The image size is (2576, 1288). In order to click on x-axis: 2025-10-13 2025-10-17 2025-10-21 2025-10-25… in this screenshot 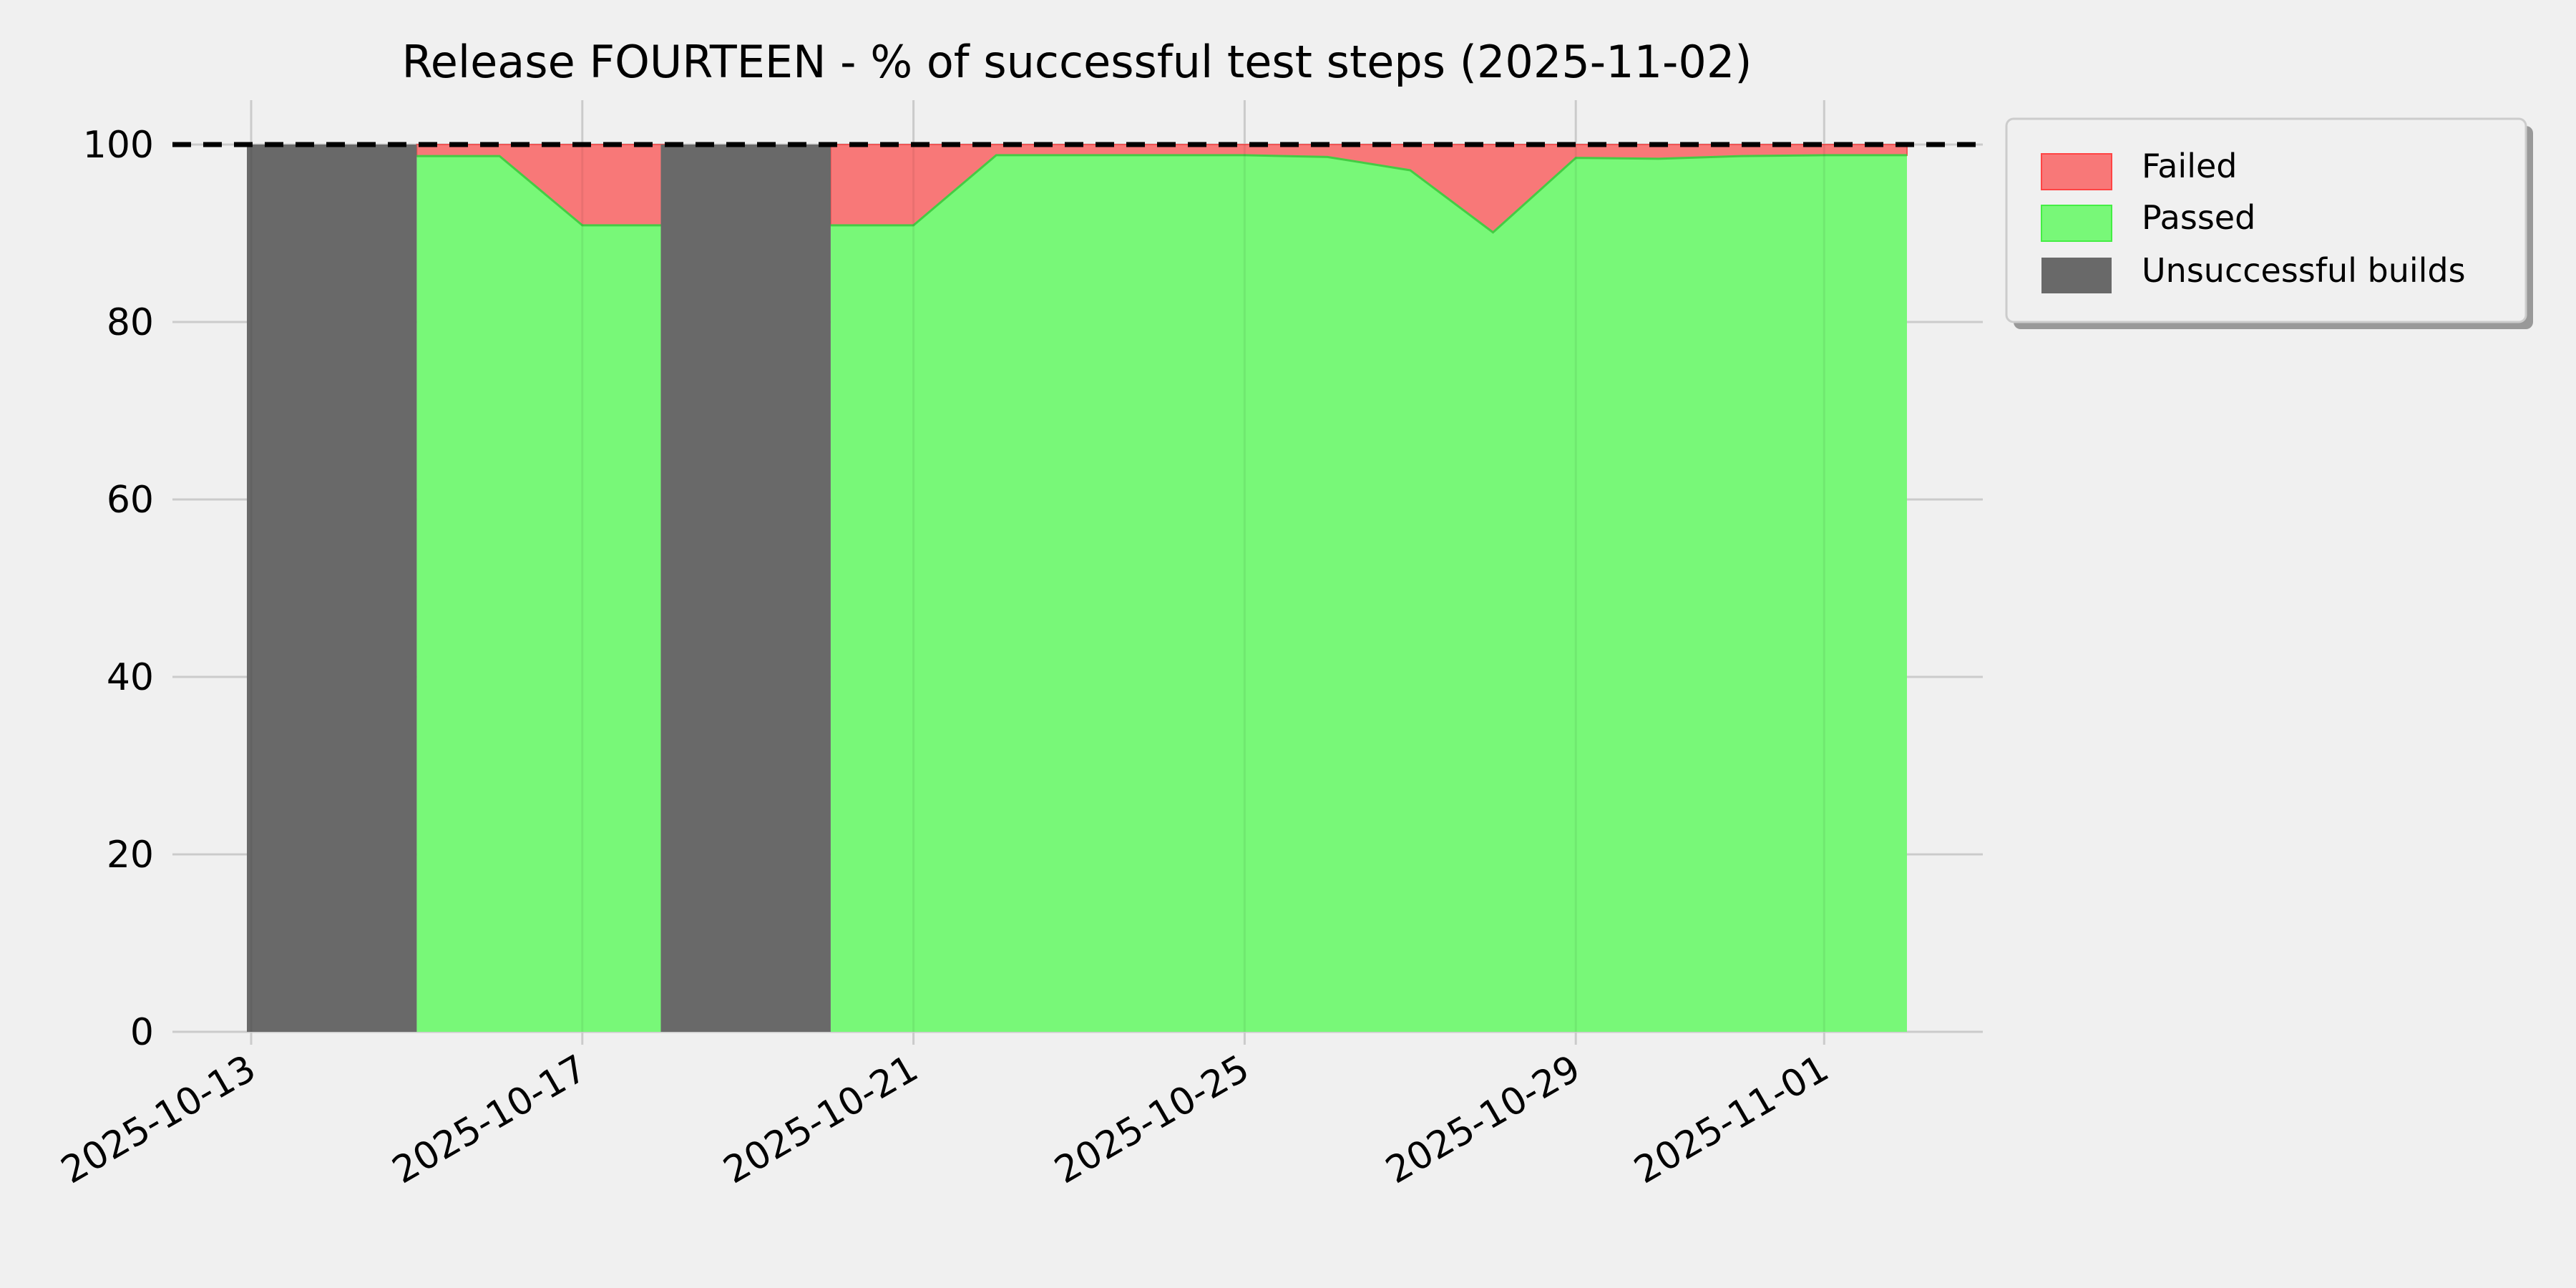, I will do `click(945, 1119)`.